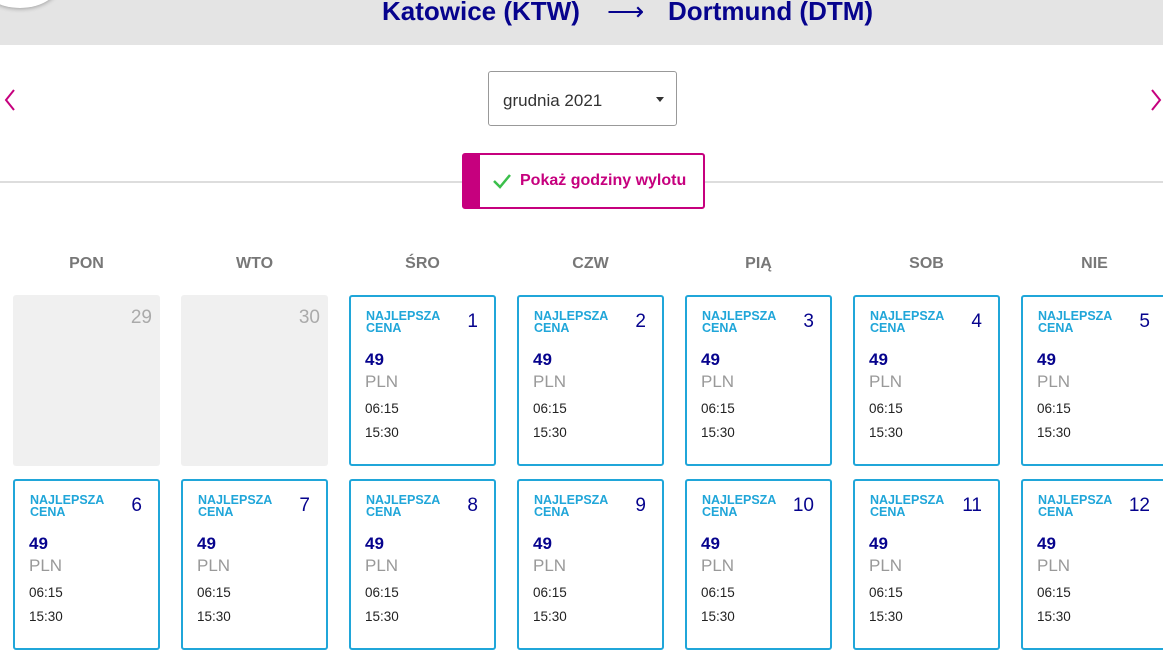  What do you see at coordinates (926, 564) in the screenshot?
I see `day-cell: 11 NAJLEPSZA CENA 49 PLN 06:15 15:30` at bounding box center [926, 564].